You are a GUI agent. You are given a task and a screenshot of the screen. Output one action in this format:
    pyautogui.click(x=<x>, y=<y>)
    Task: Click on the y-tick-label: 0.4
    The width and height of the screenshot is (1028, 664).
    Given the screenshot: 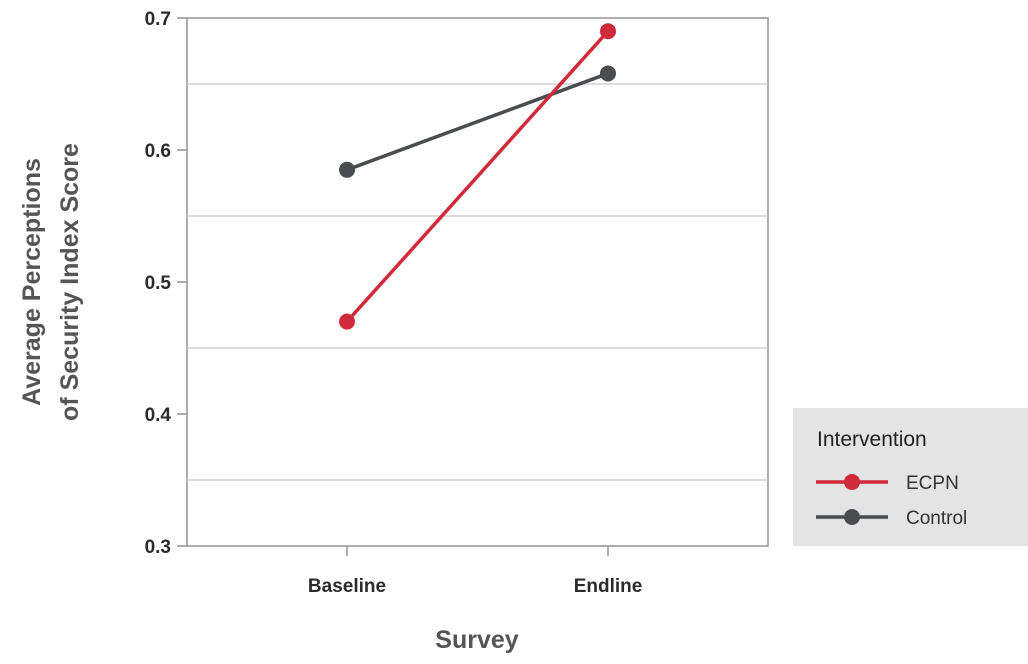 What is the action you would take?
    pyautogui.click(x=158, y=415)
    